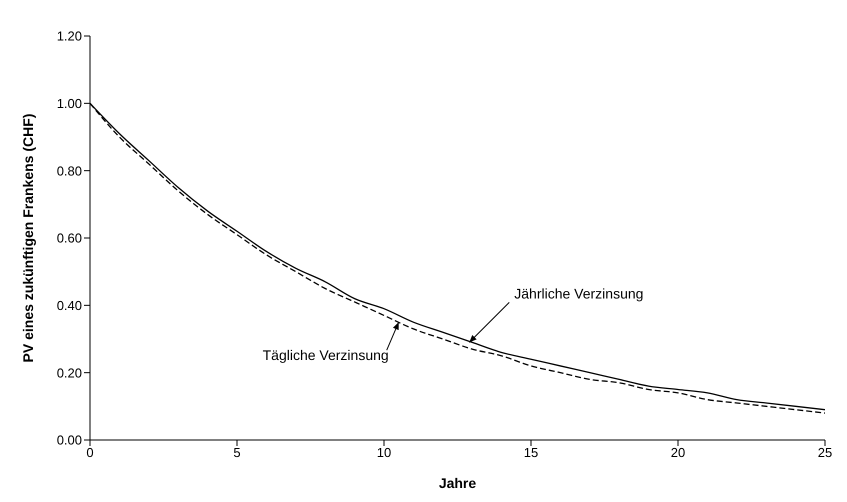  Describe the element at coordinates (69, 238) in the screenshot. I see `y-tick-label: 0.60` at that location.